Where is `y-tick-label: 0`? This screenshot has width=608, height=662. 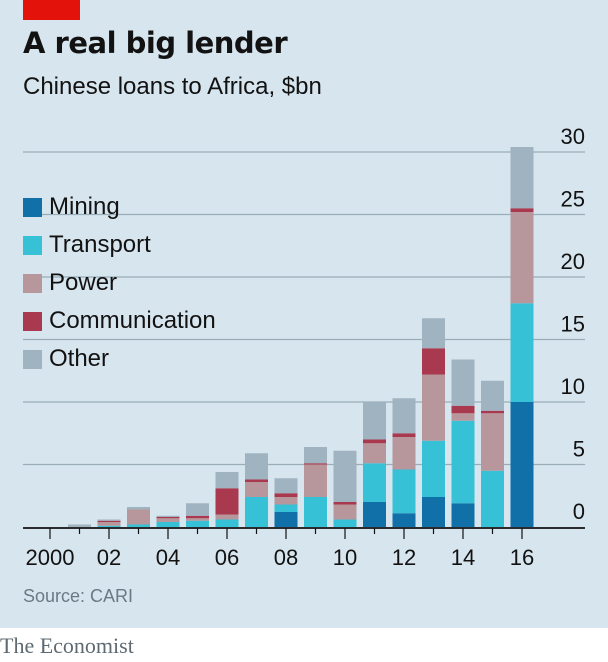
y-tick-label: 0 is located at coordinates (579, 511).